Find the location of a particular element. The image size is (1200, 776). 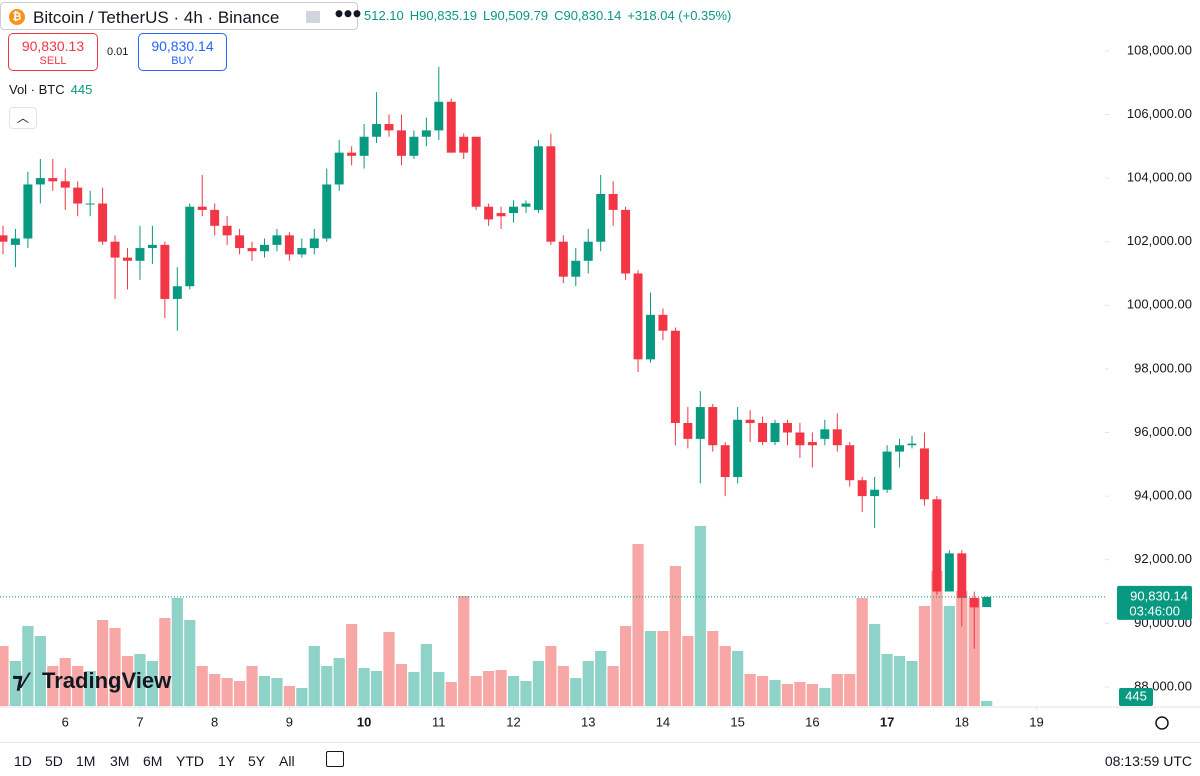

buy-button: 90,830.14 BUY is located at coordinates (182, 52).